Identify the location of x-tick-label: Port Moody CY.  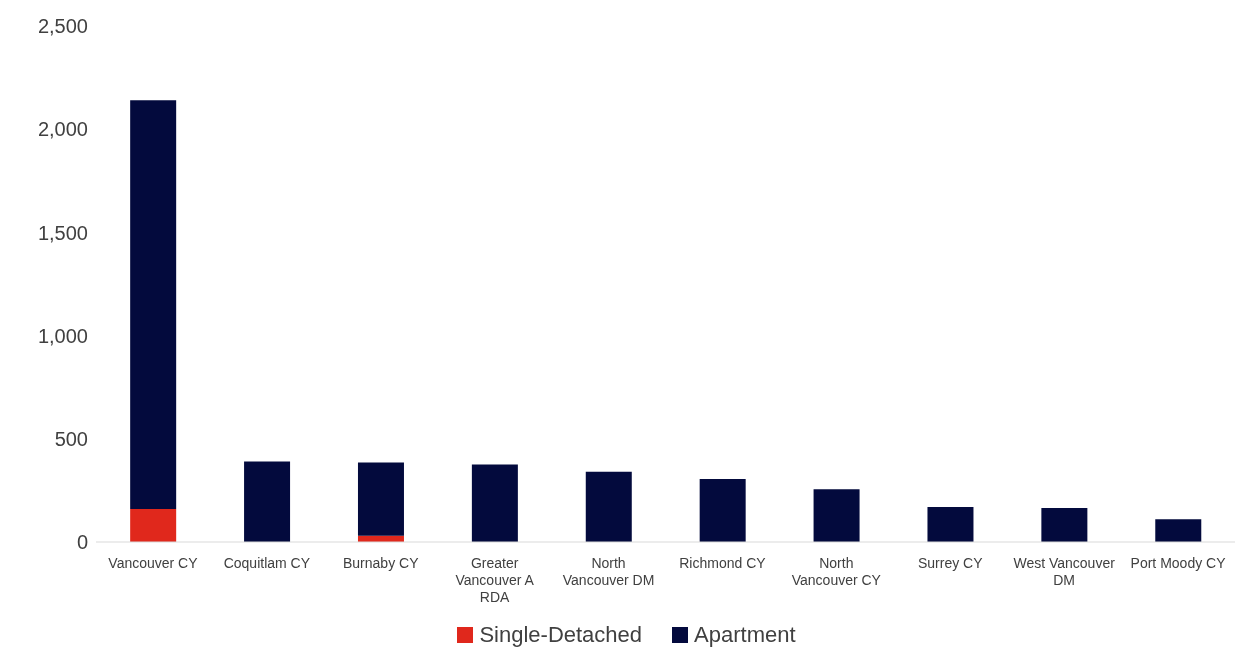
(1178, 563).